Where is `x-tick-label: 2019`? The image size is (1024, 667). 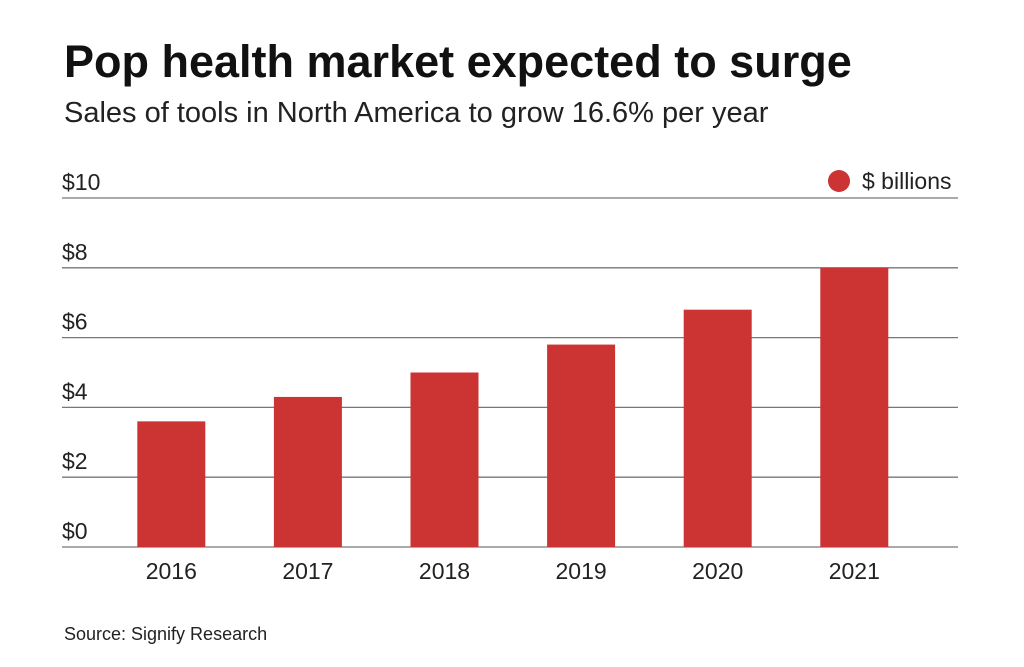 x-tick-label: 2019 is located at coordinates (581, 571).